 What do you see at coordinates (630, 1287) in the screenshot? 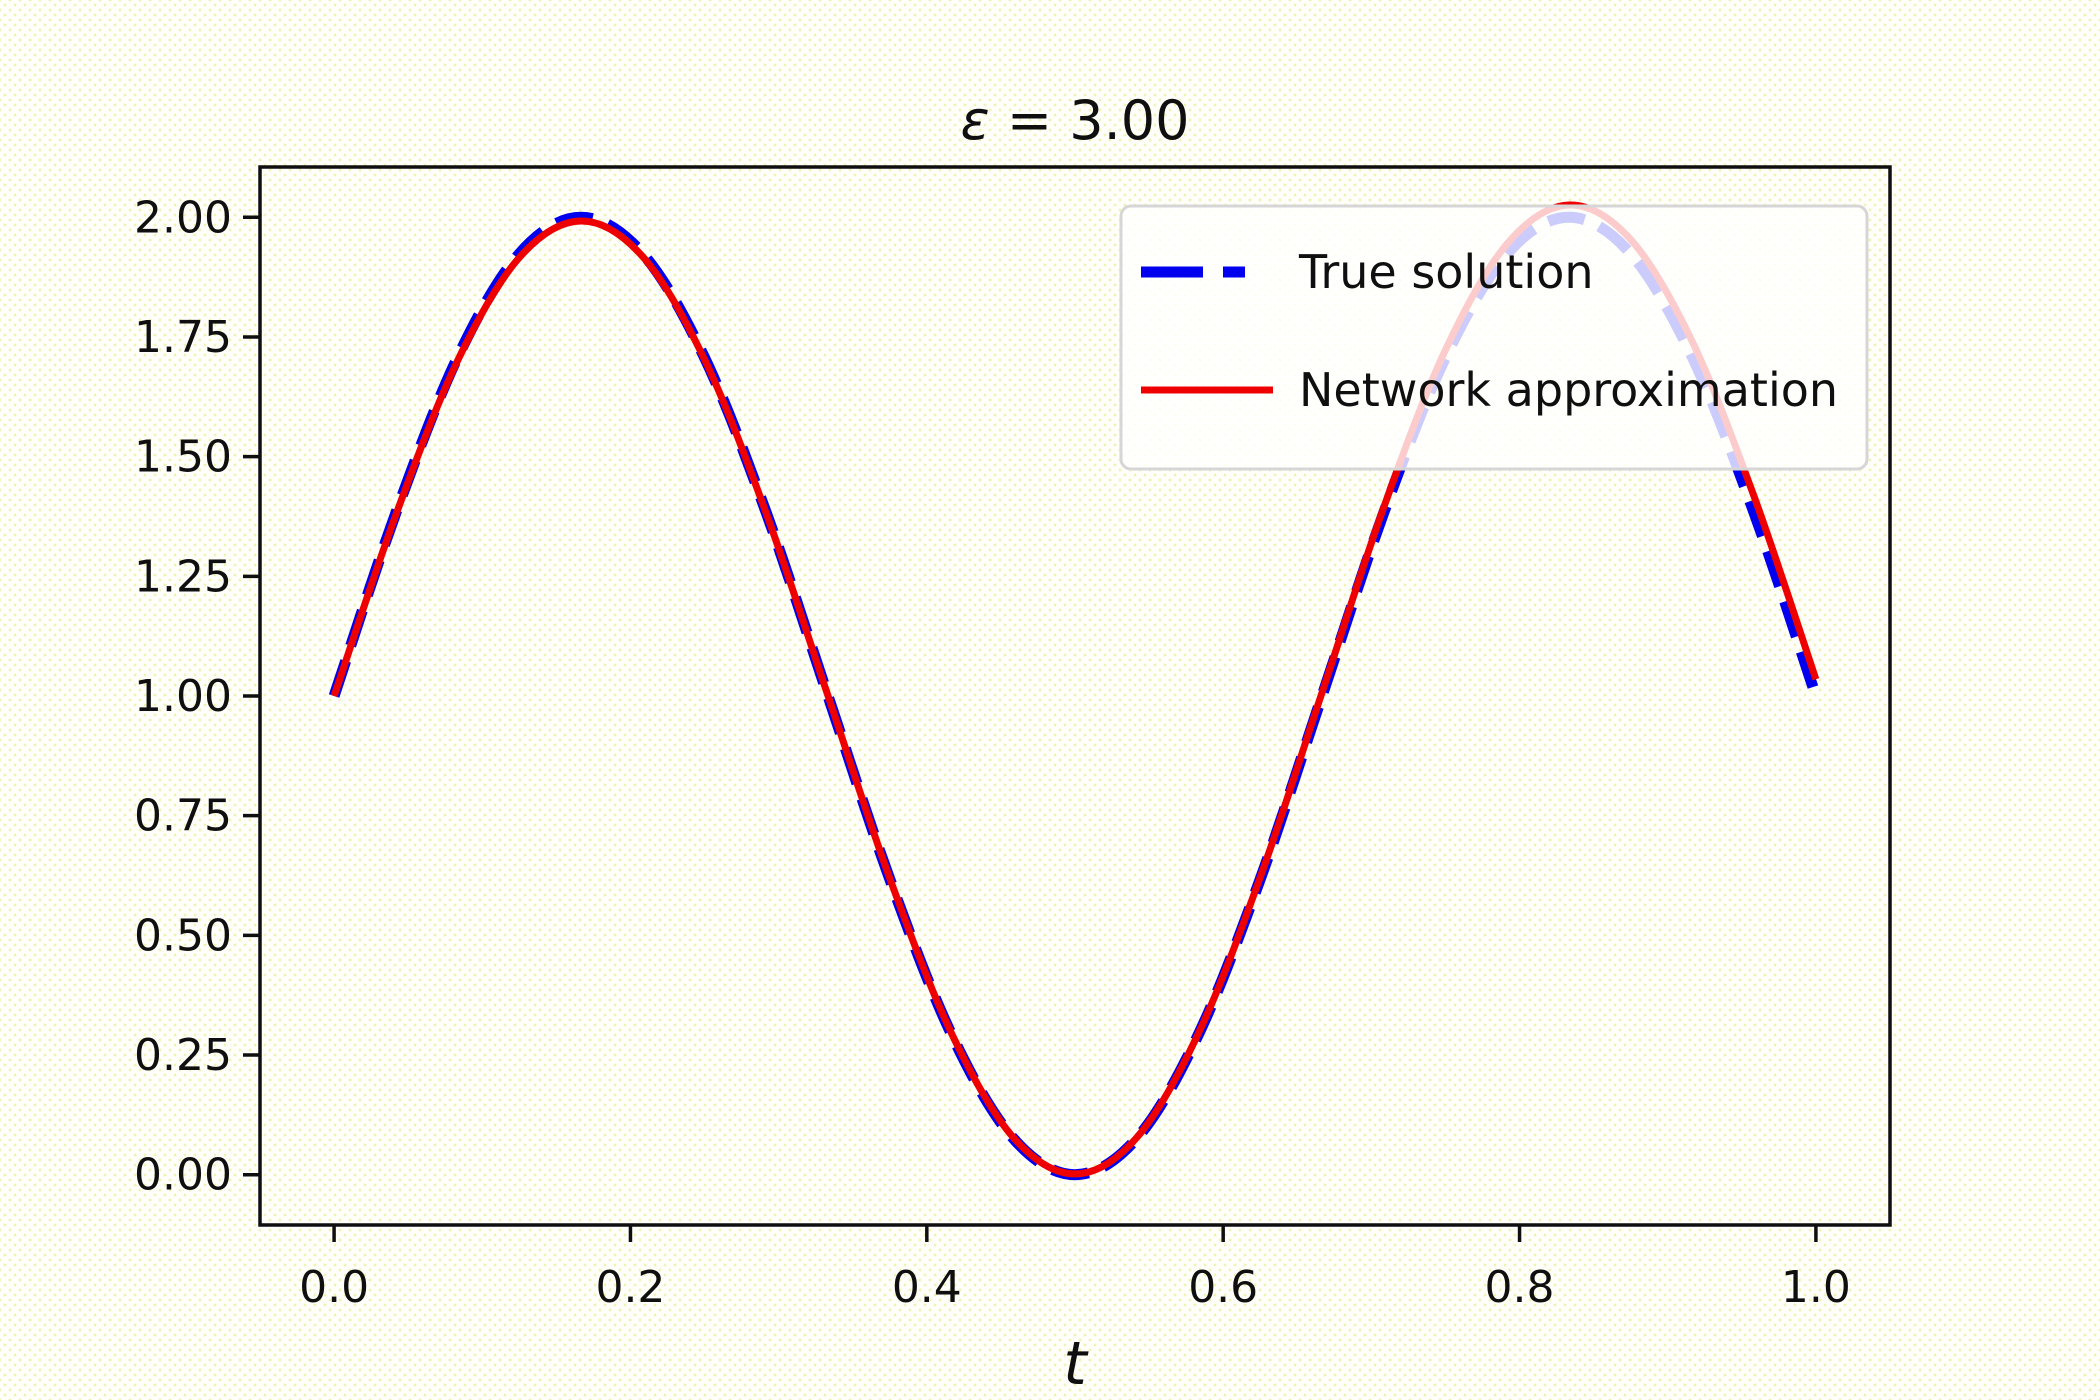
I see `x-tick-label: 0.2` at bounding box center [630, 1287].